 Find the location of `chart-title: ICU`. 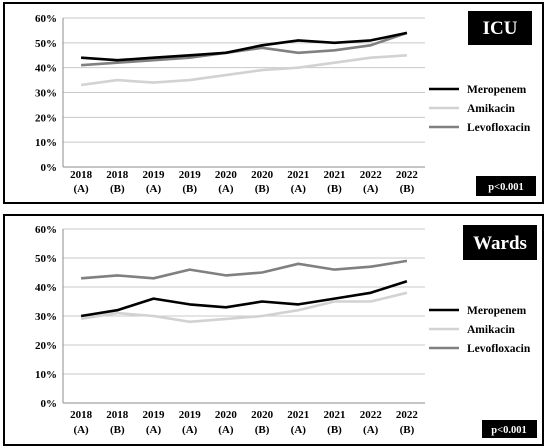

chart-title: ICU is located at coordinates (500, 28).